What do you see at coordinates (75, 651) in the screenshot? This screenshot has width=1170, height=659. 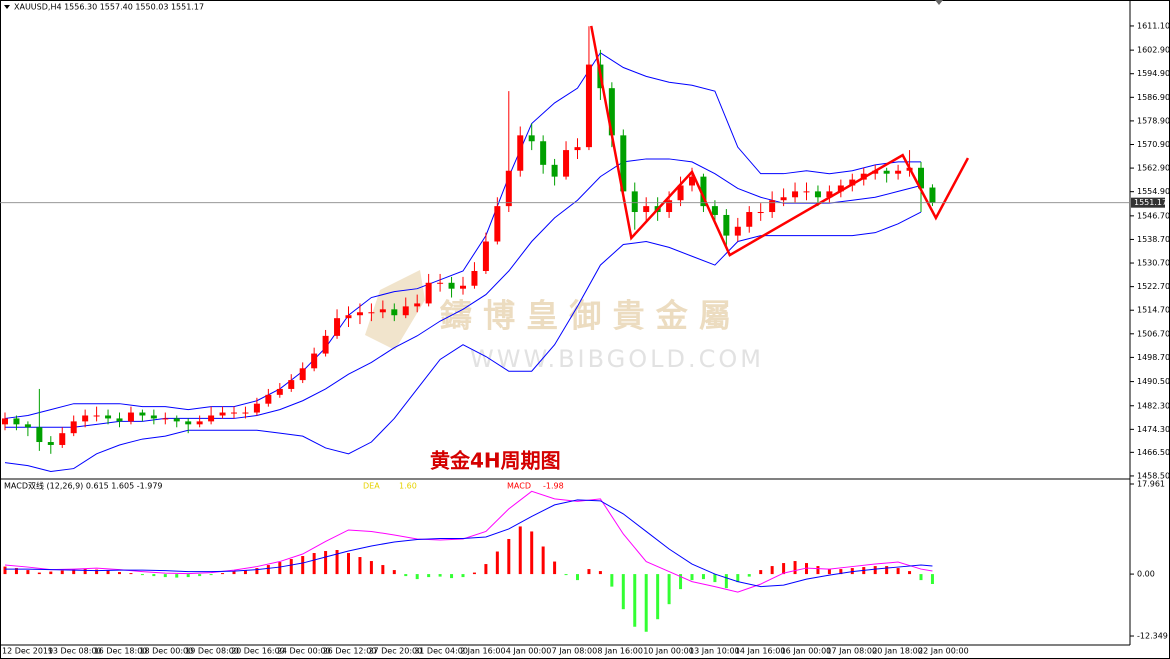 I see `x-tick-label: 13 Dec 08:00` at bounding box center [75, 651].